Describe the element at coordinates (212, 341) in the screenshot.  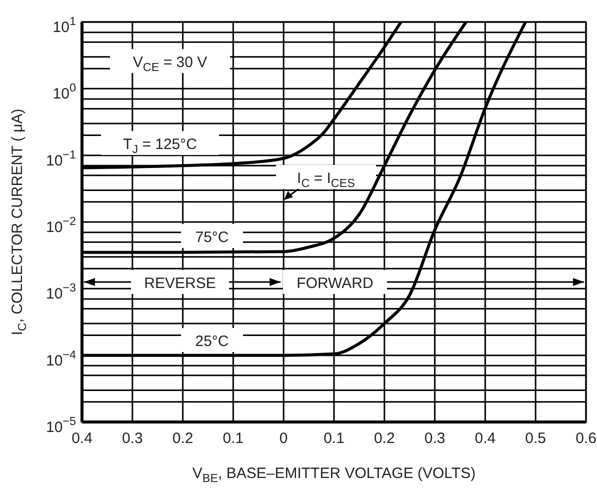
I see `series-label: 25°C` at that location.